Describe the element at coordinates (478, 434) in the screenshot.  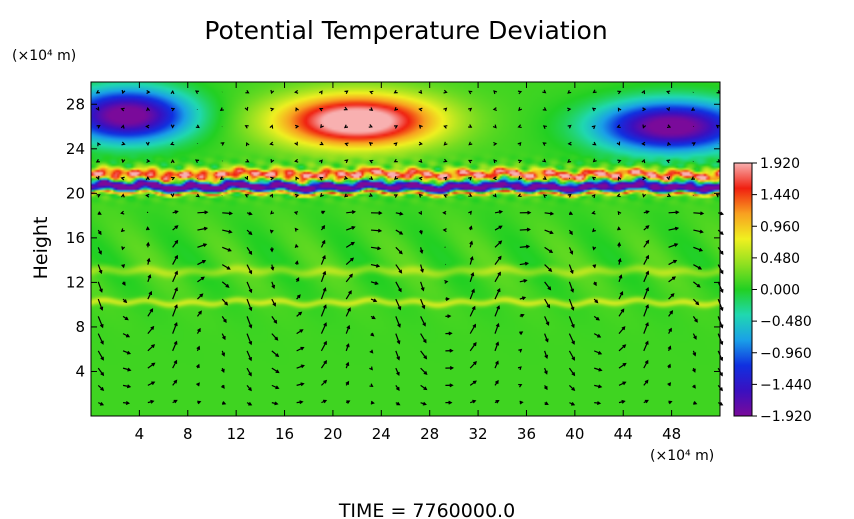
I see `x-tick-label: 32` at that location.